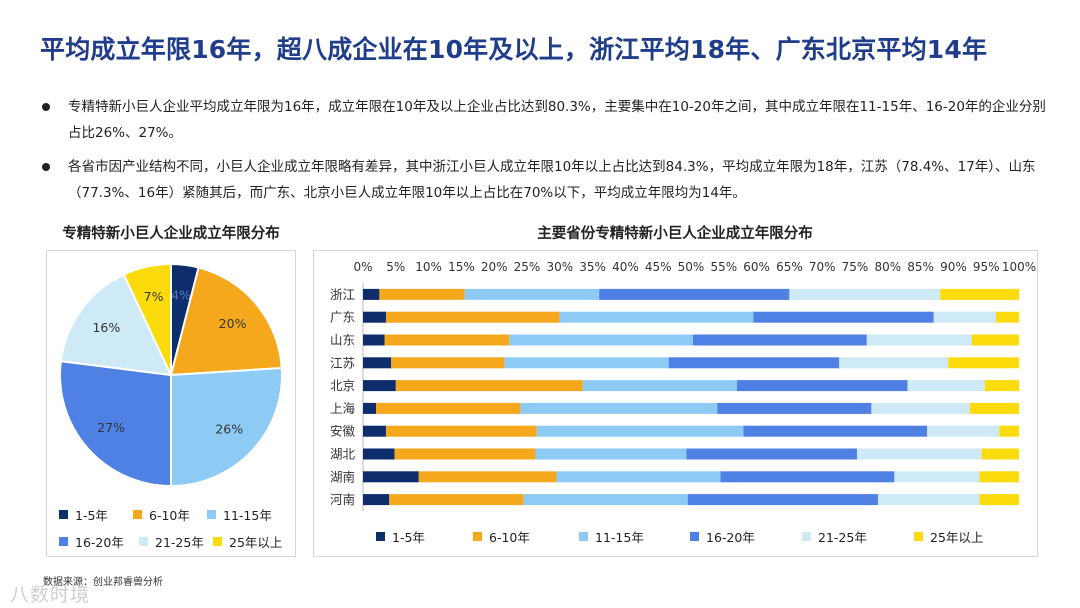  Describe the element at coordinates (111, 427) in the screenshot. I see `pie-slice-label: 27%` at that location.